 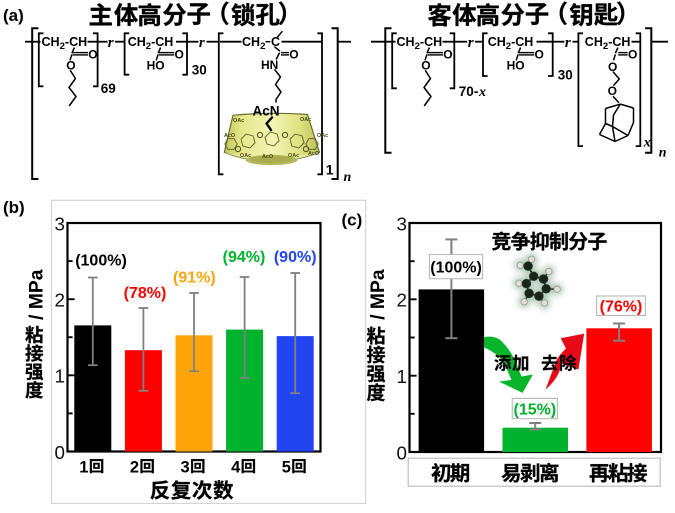 I want to click on svg-text: HN, so click(x=269, y=65).